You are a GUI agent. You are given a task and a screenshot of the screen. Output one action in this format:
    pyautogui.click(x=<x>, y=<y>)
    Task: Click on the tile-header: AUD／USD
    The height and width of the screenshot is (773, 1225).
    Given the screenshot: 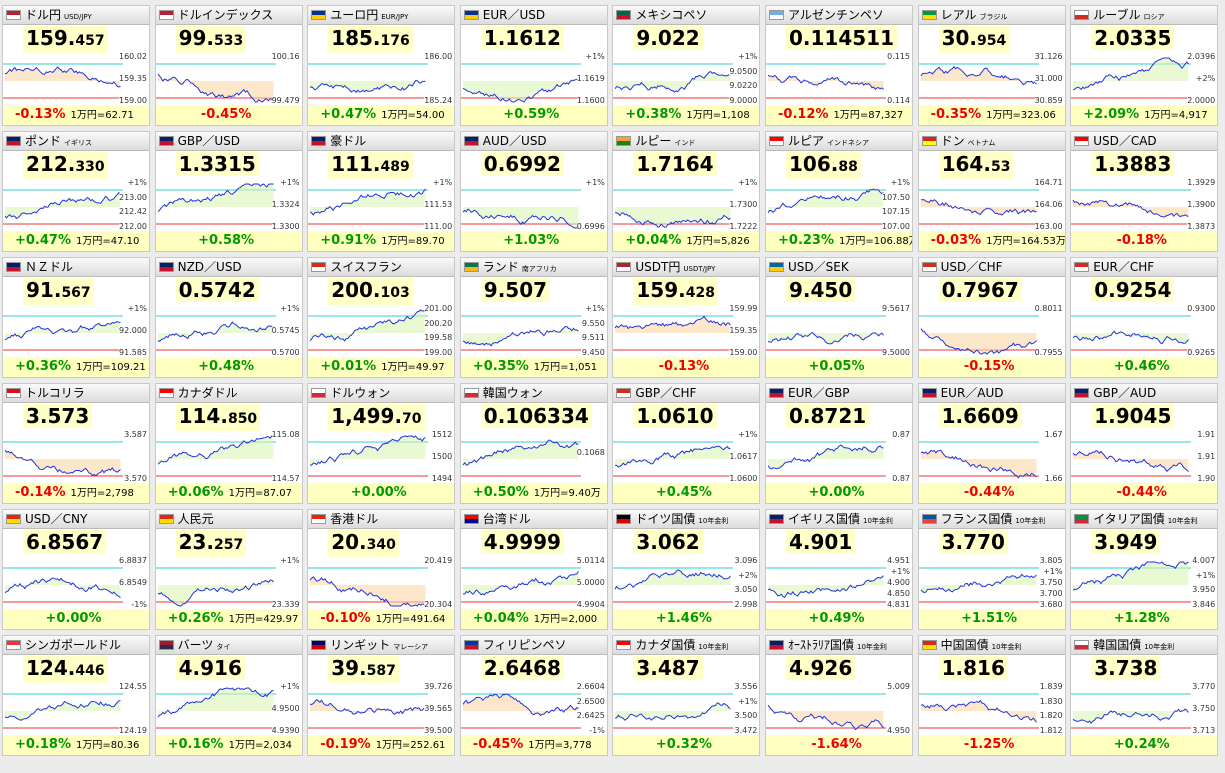 What is the action you would take?
    pyautogui.click(x=533, y=141)
    